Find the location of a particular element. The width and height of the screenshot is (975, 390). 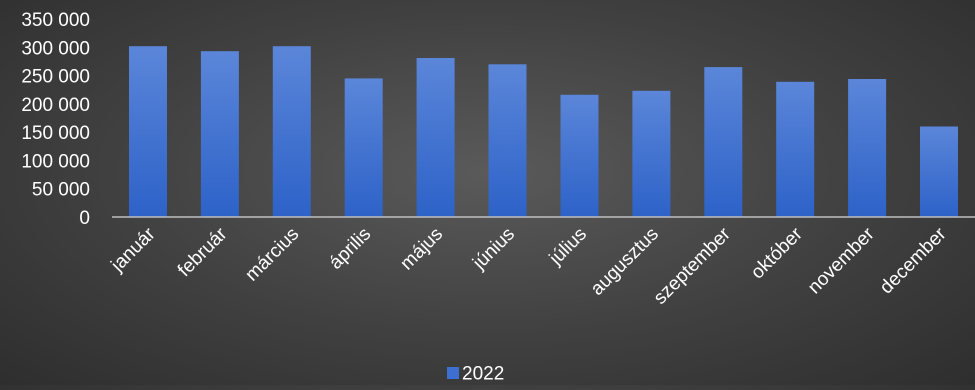

bar-március is located at coordinates (291, 132).